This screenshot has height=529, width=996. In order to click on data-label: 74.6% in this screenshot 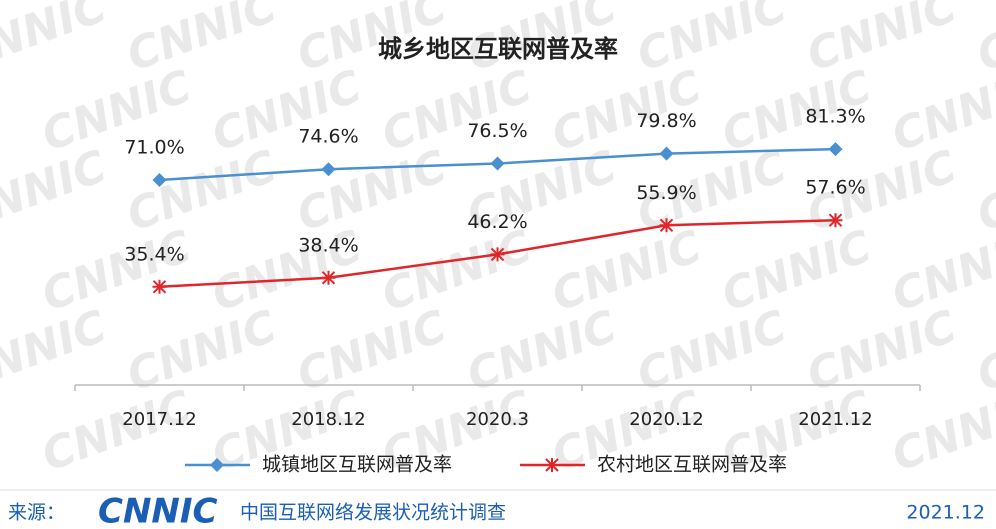, I will do `click(328, 137)`.